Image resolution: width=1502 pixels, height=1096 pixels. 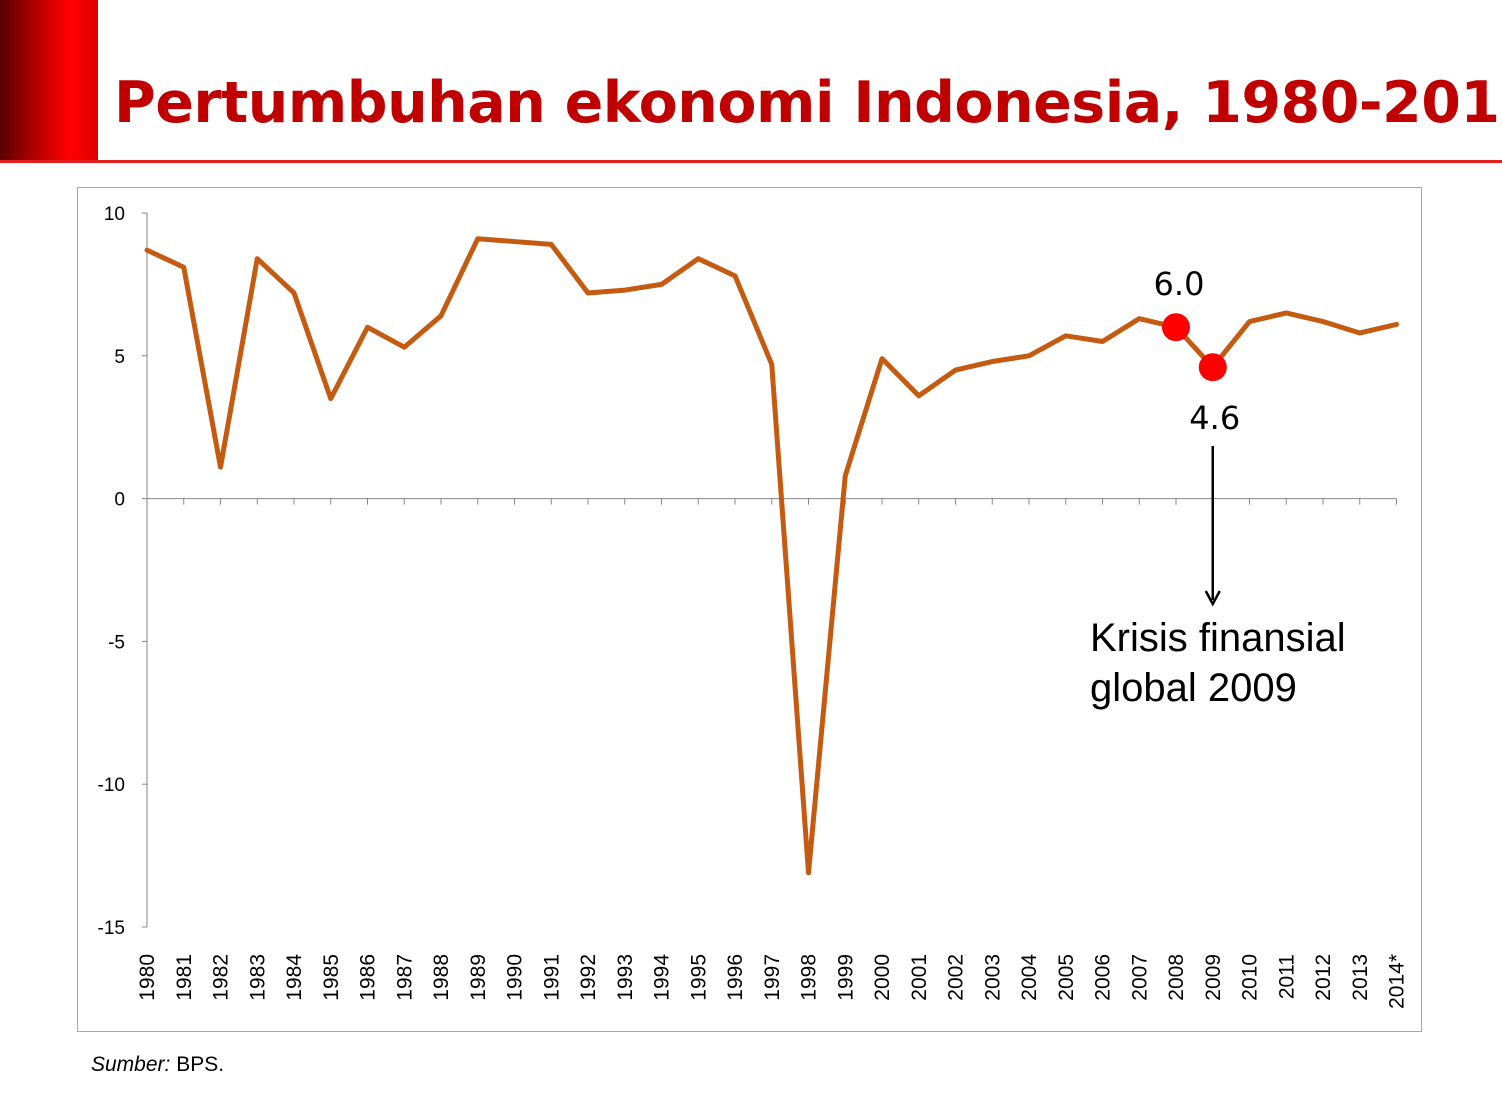 I want to click on source-label: Sumber:, so click(x=131, y=1064).